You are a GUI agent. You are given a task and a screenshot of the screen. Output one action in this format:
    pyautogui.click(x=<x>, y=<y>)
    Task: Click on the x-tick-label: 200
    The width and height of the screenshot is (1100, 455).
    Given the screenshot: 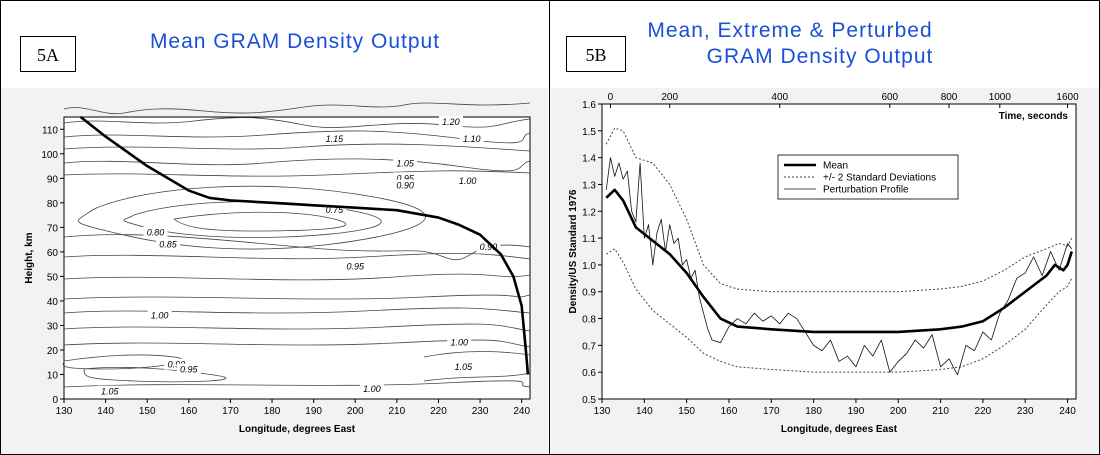 What is the action you would take?
    pyautogui.click(x=898, y=411)
    